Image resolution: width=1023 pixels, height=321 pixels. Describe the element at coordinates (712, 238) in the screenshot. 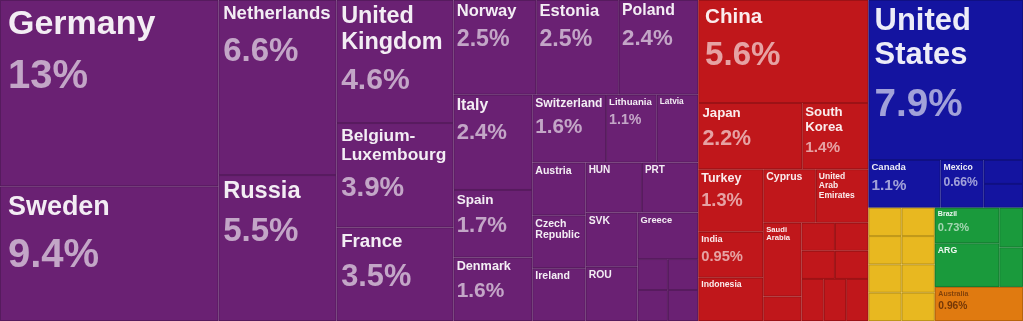

I see `category-label: India` at that location.